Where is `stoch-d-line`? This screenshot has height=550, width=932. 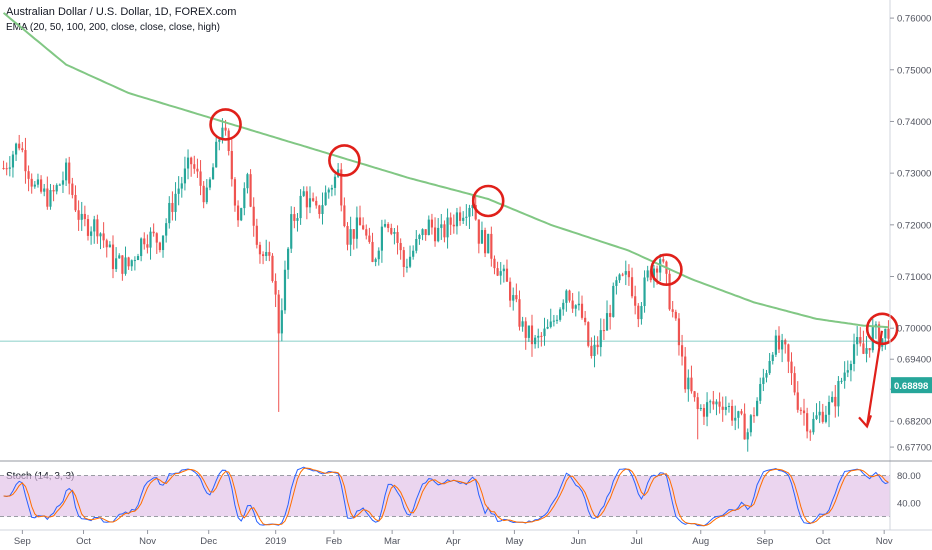
stoch-d-line is located at coordinates (446, 497).